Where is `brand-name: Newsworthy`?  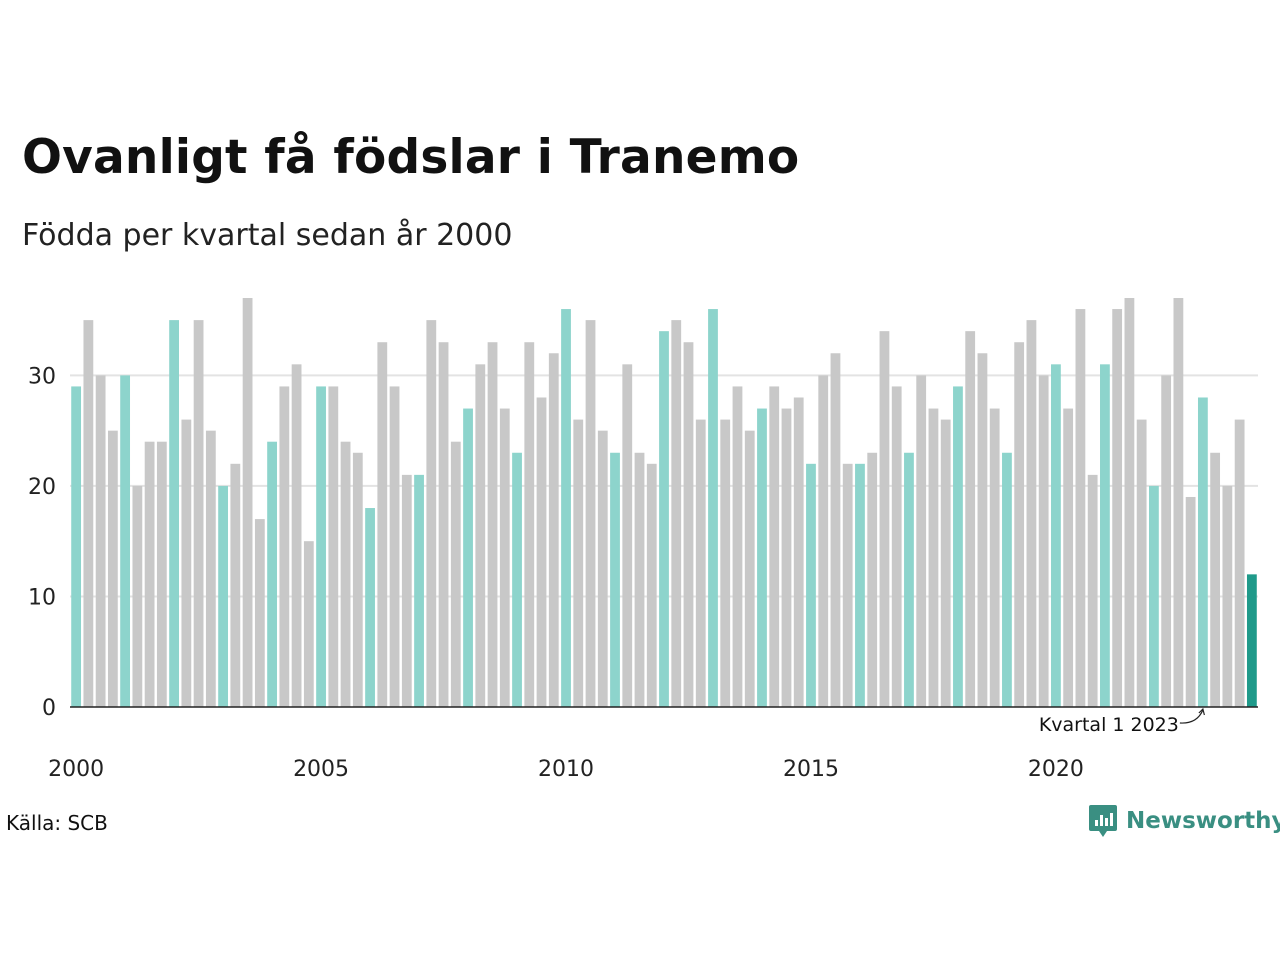
brand-name: Newsworthy is located at coordinates (1203, 821).